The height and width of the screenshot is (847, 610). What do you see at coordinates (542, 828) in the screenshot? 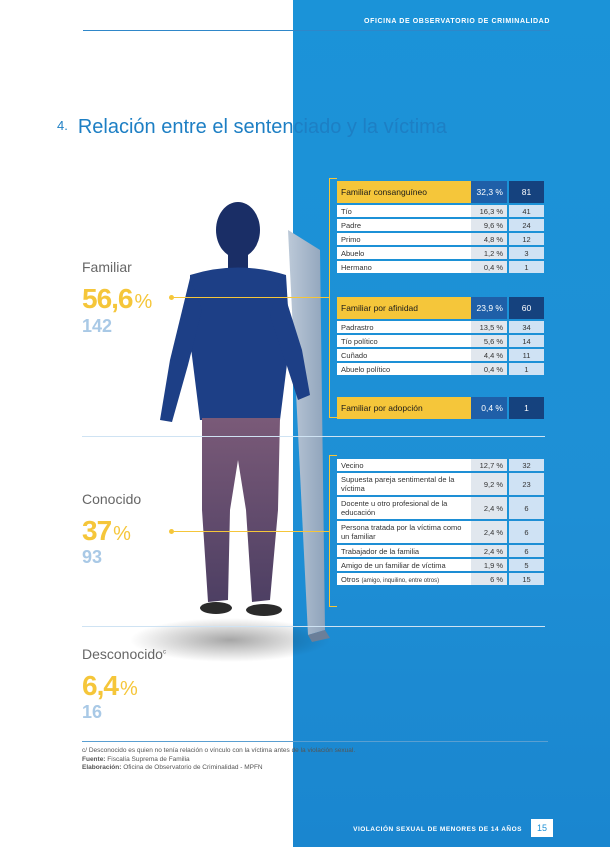
I see `page-number: 15` at bounding box center [542, 828].